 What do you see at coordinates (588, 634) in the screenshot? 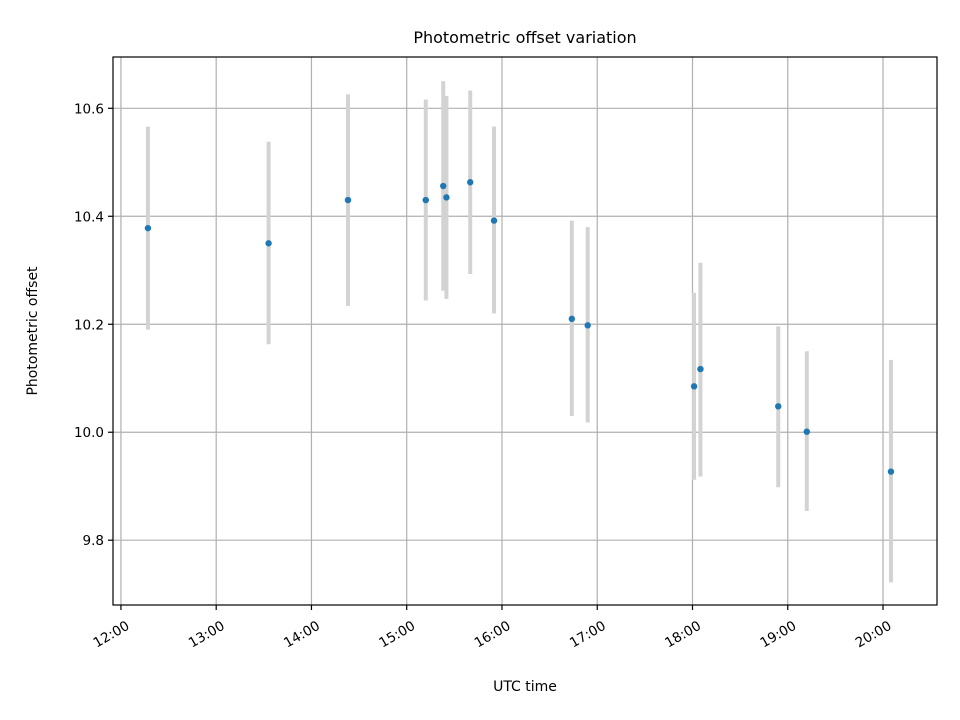
I see `x-tick-label: 17:00` at bounding box center [588, 634].